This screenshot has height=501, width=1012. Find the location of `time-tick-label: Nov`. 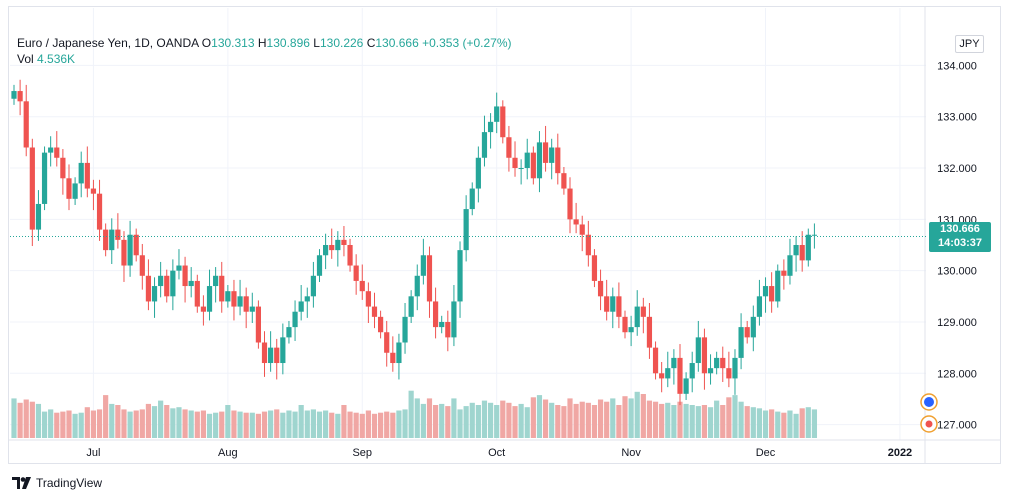

time-tick-label: Nov is located at coordinates (631, 453).